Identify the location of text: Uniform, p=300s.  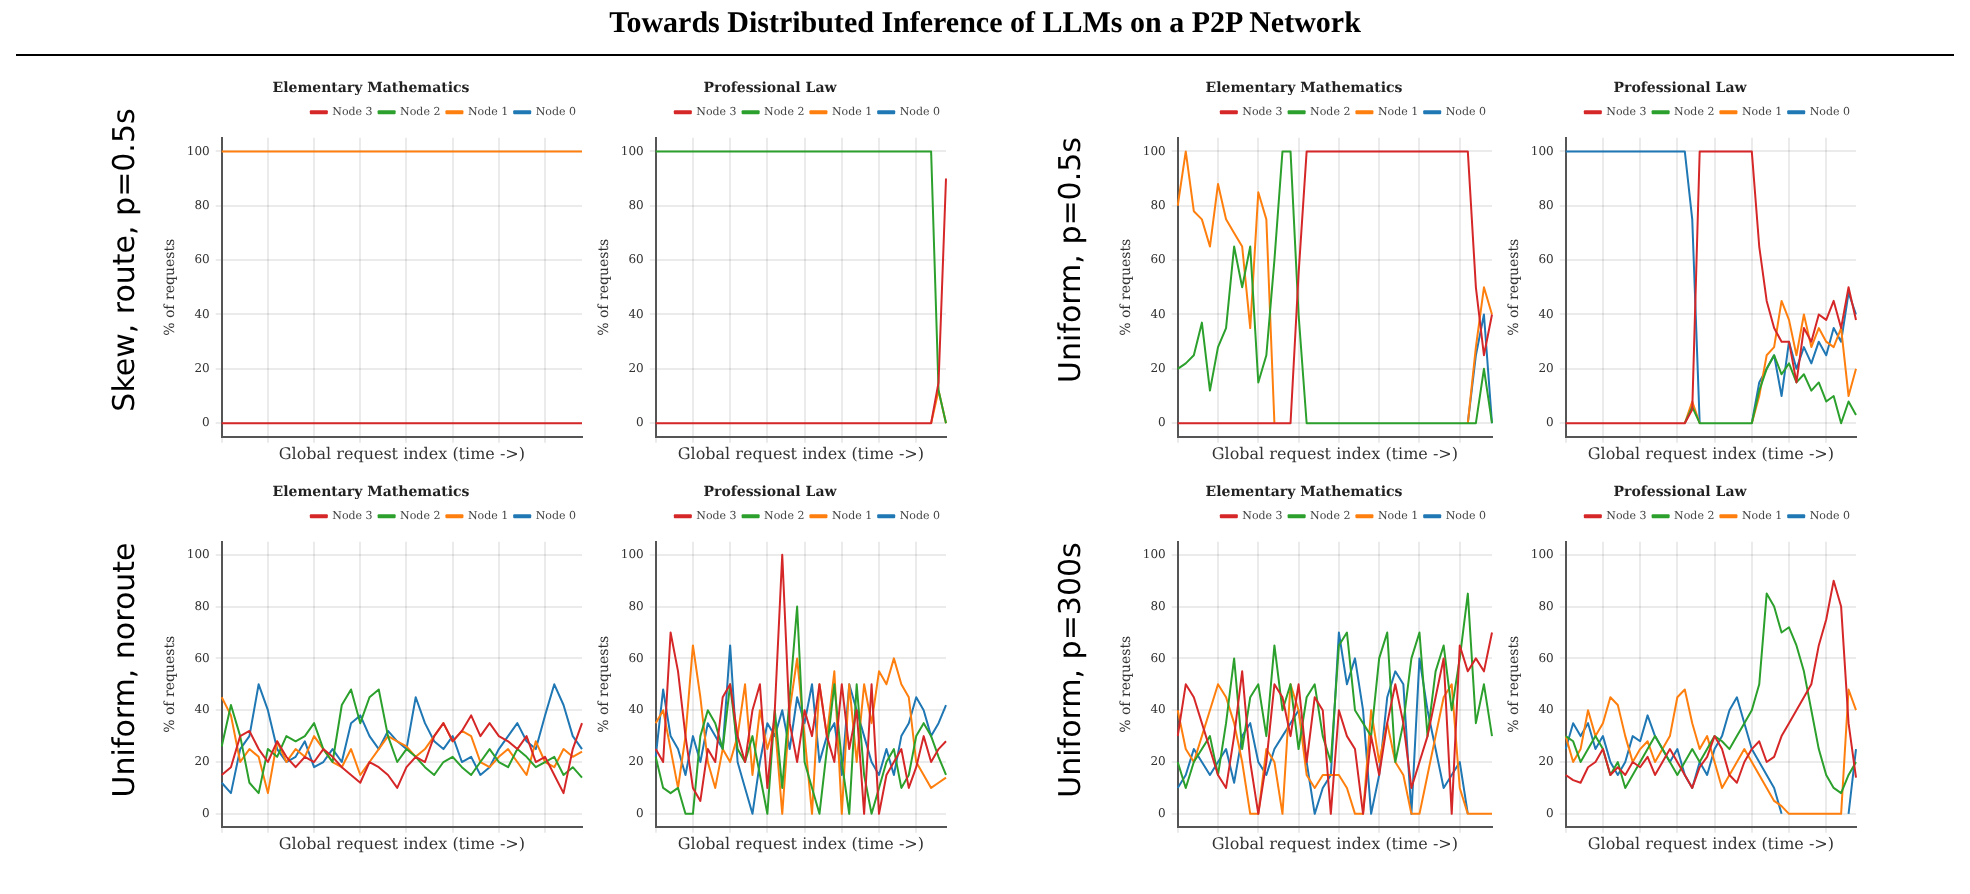
(1070, 670).